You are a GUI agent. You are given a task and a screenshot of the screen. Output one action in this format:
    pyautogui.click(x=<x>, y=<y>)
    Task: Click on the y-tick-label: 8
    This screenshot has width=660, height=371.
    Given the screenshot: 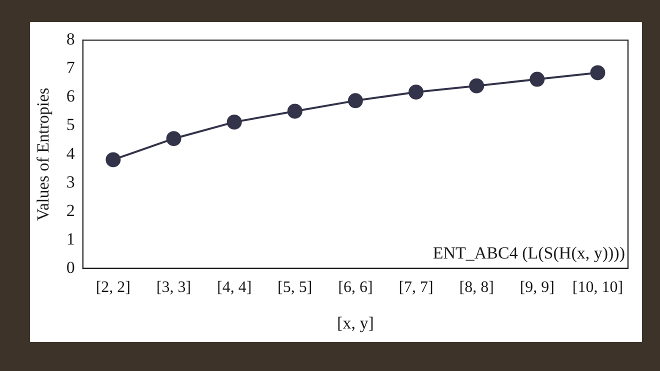 What is the action you would take?
    pyautogui.click(x=70, y=39)
    